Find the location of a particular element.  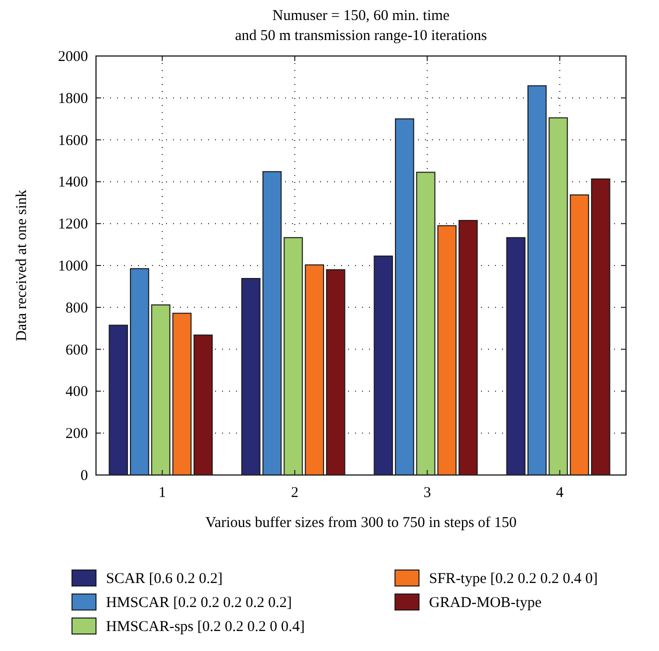

x-axis-title: Various buffer sizes from 300 to 750 in steps of 150 is located at coordinates (361, 523).